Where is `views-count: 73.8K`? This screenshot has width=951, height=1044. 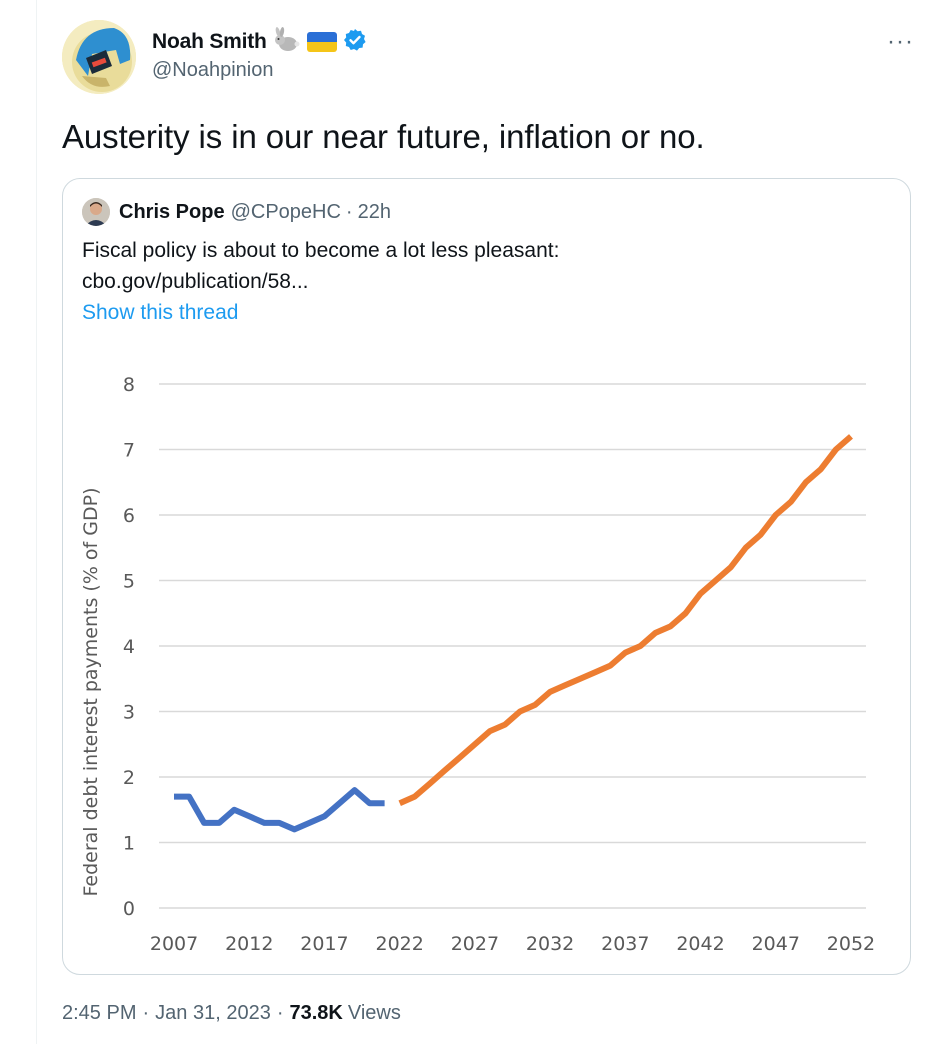
views-count: 73.8K is located at coordinates (316, 1013).